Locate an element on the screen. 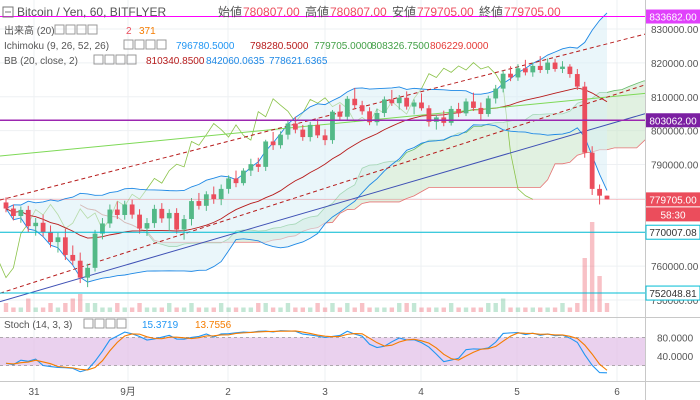  stoch-tick-label: 40.0000 is located at coordinates (675, 357).